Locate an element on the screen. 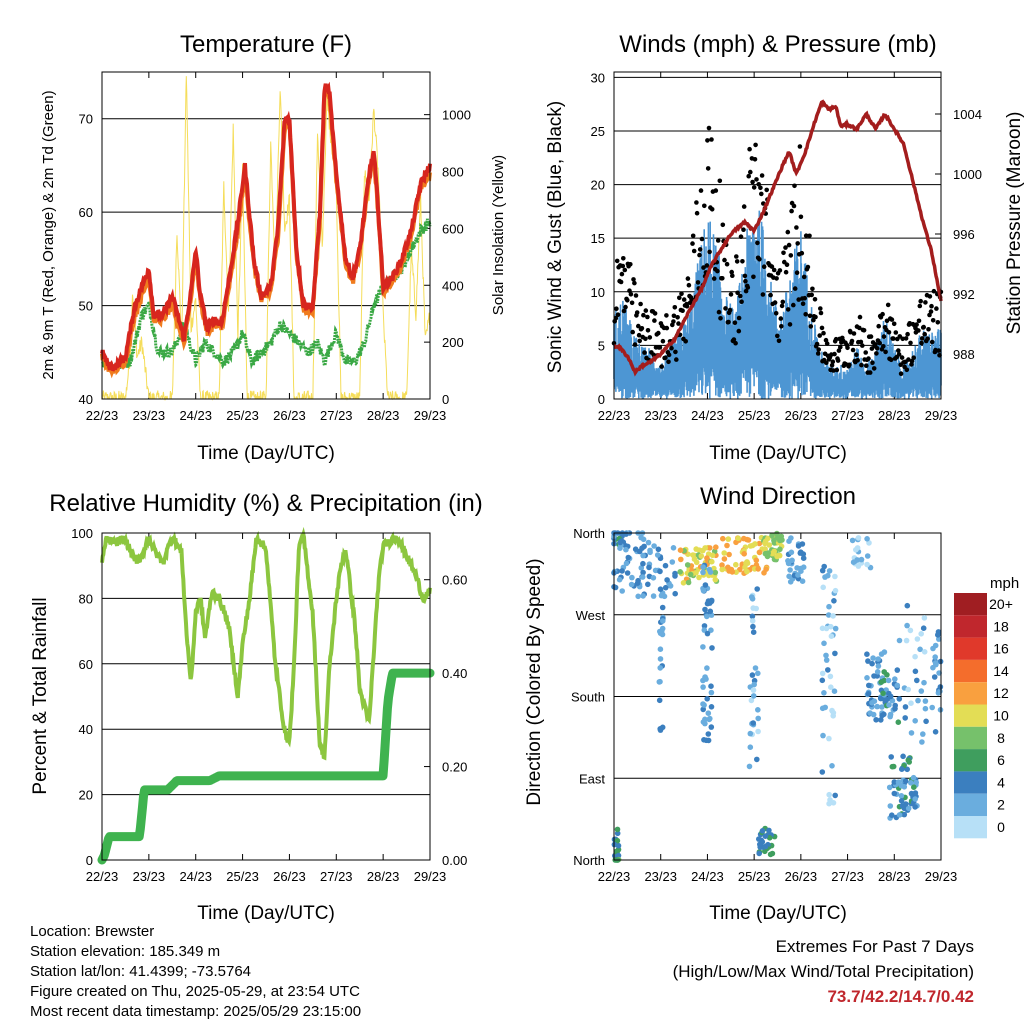 The width and height of the screenshot is (1024, 1024). extremes-values: 73.7/42.2/14.7/0.42 is located at coordinates (900, 996).